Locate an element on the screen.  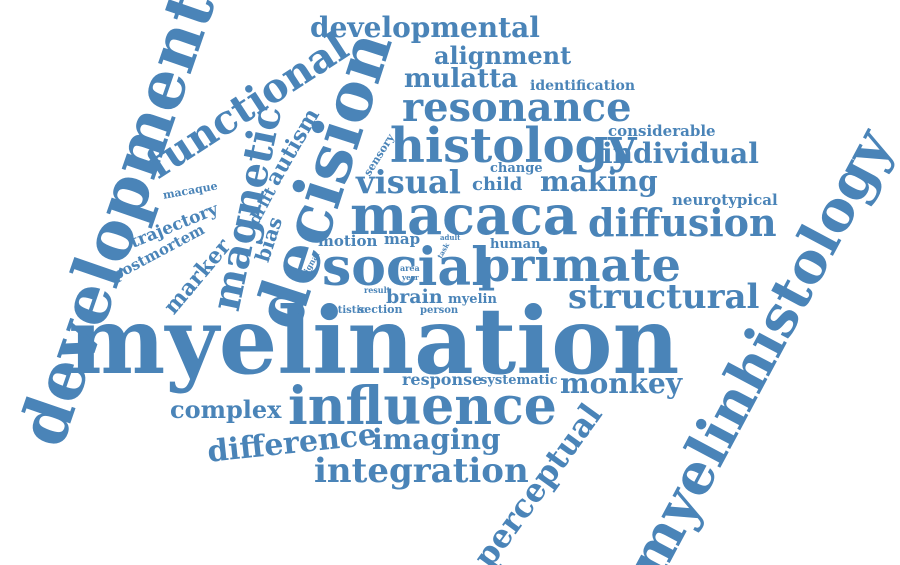
word-considerable: considerable is located at coordinates (662, 131).